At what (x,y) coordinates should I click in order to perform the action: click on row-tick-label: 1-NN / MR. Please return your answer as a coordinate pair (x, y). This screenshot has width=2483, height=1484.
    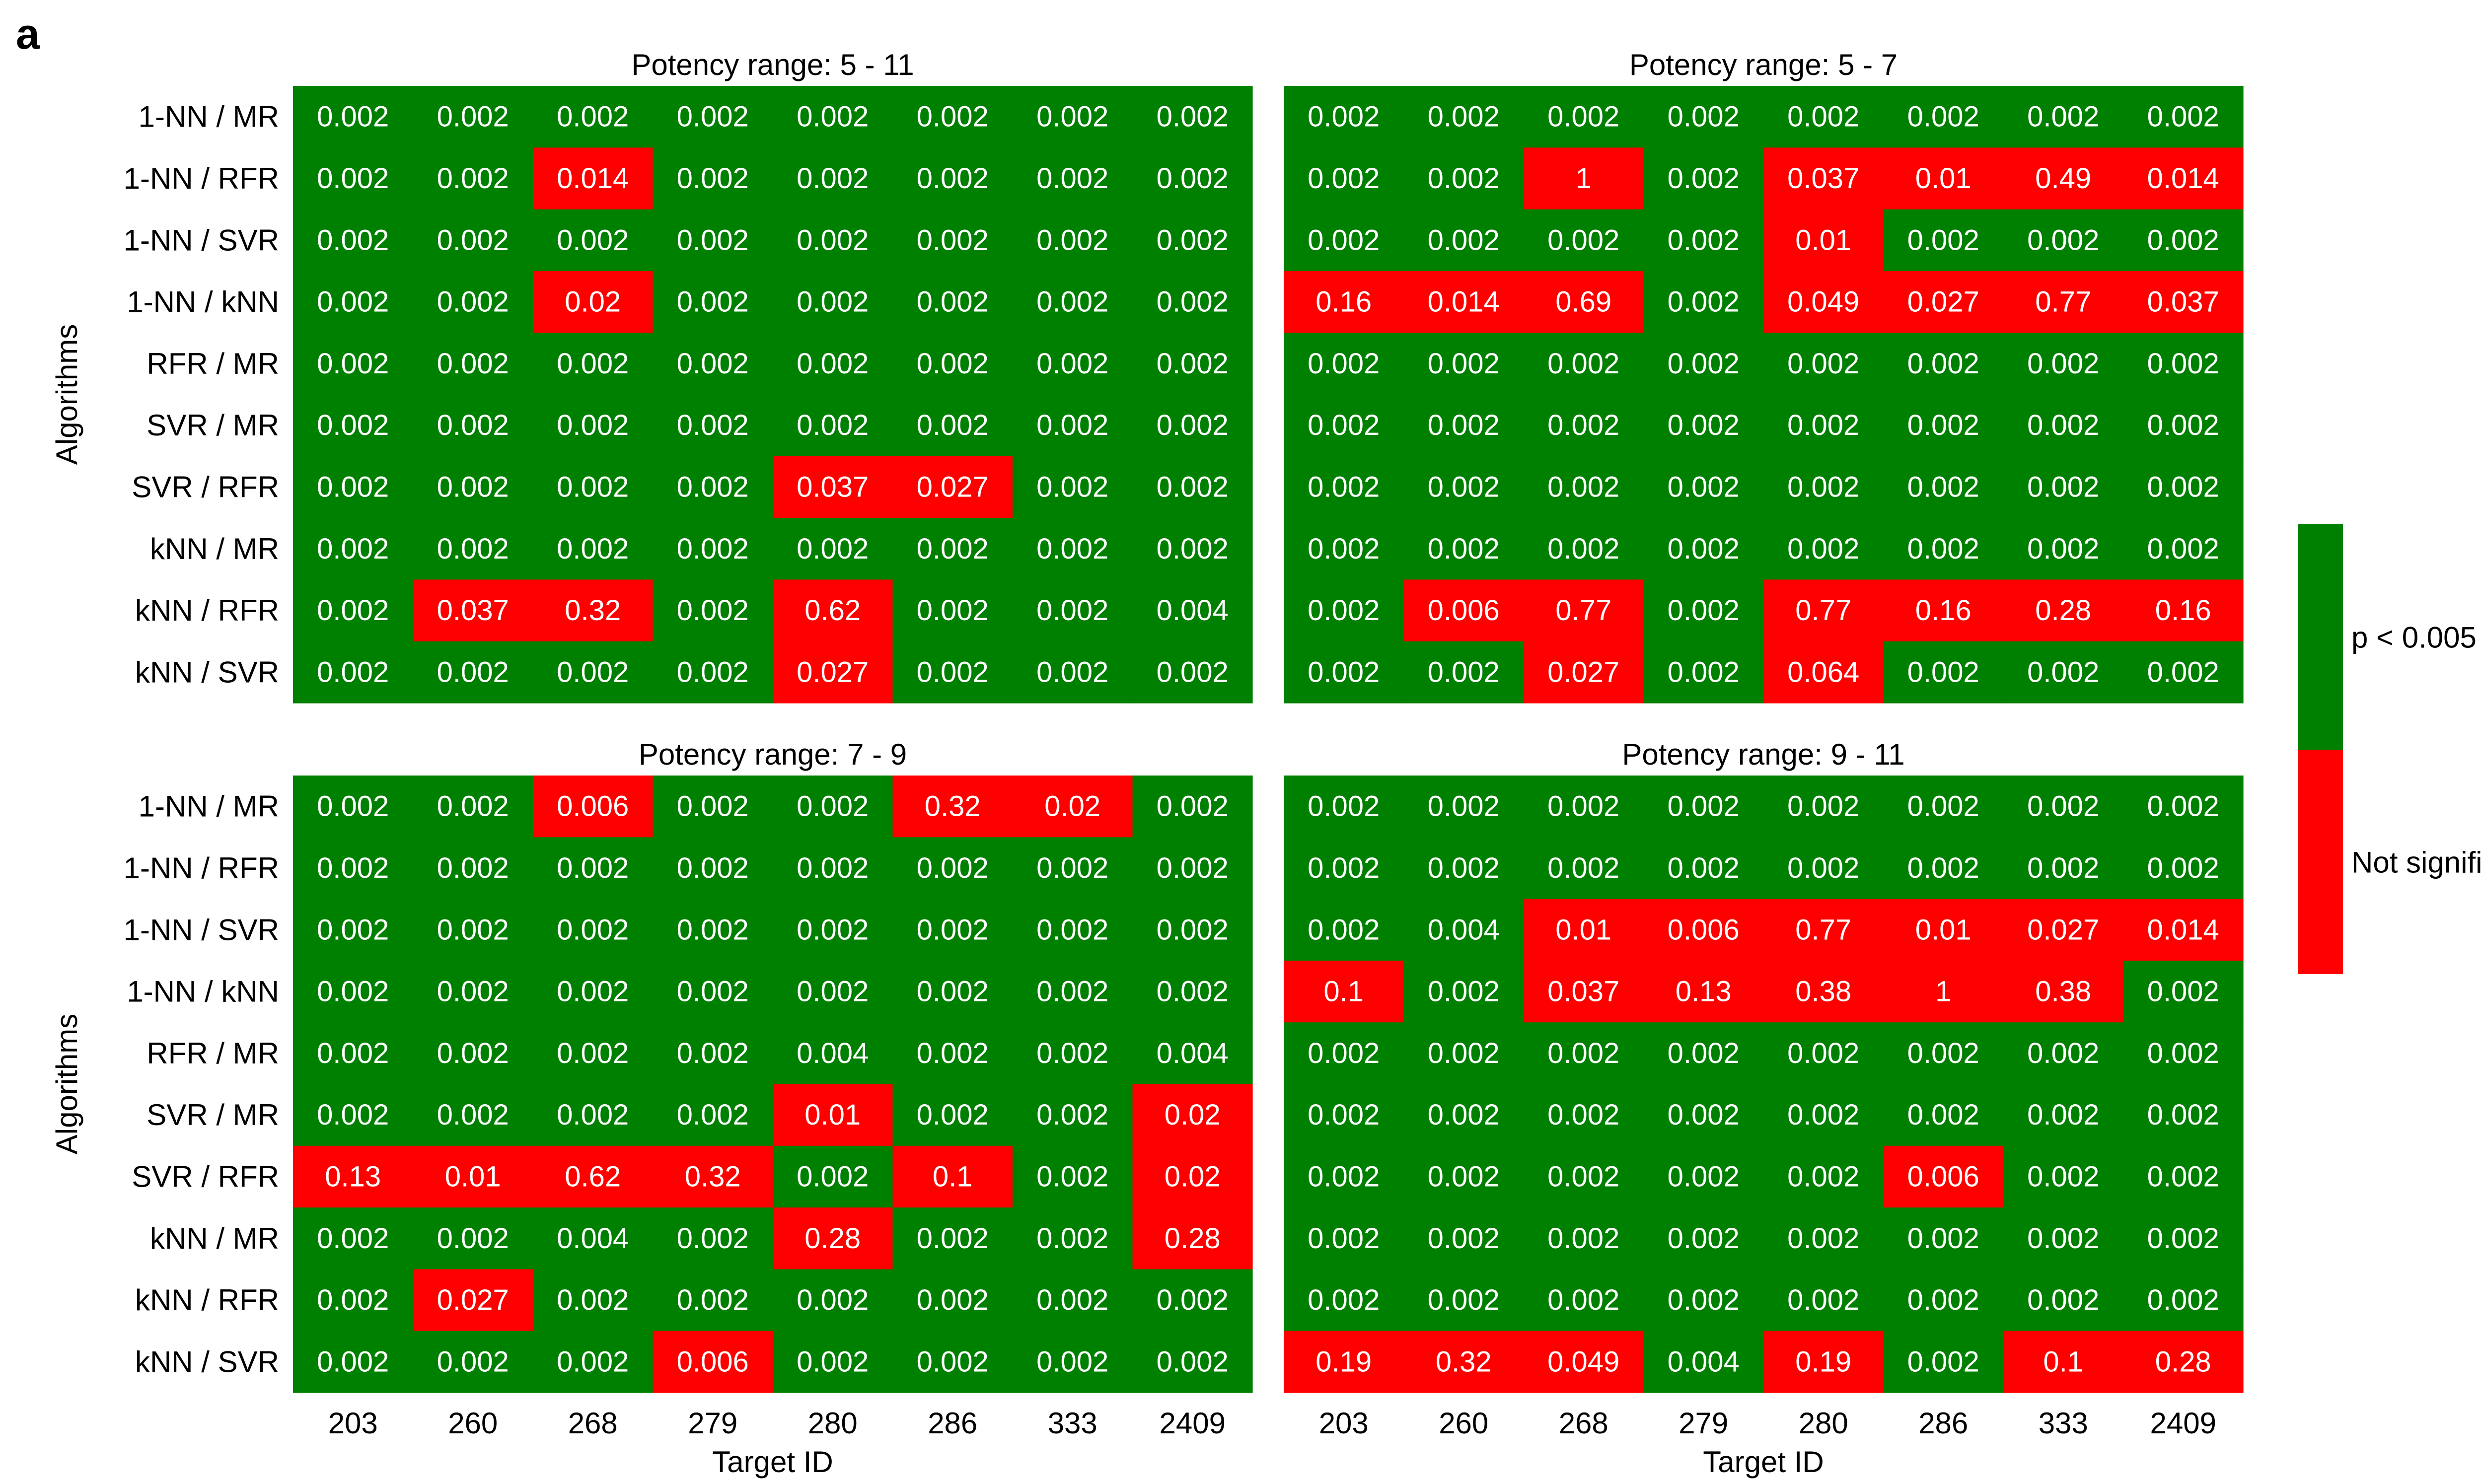
    Looking at the image, I should click on (209, 806).